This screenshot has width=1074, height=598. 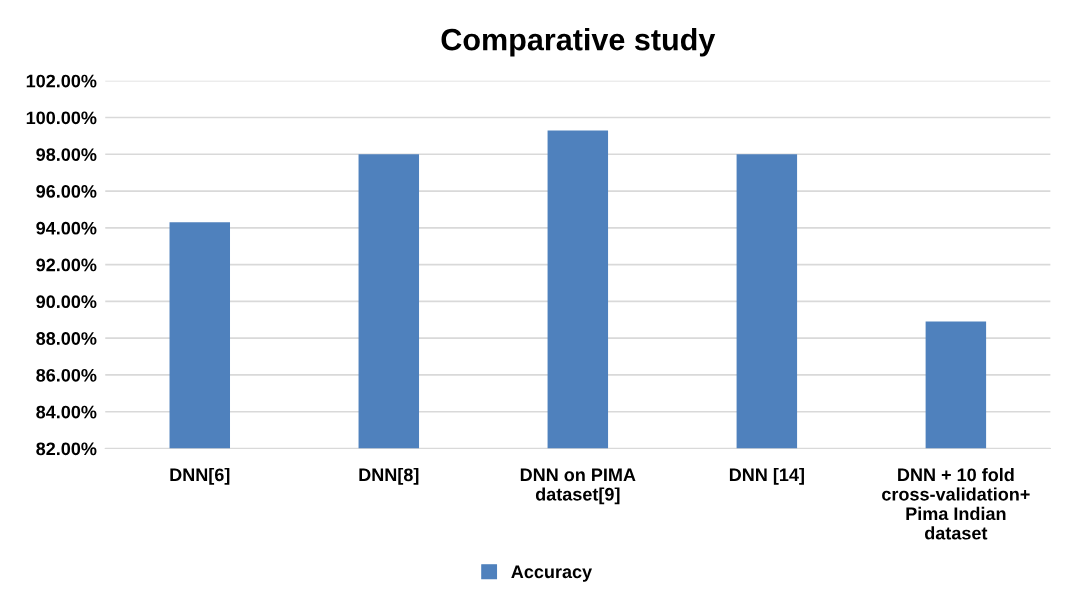 What do you see at coordinates (66, 154) in the screenshot?
I see `y-tick-label: 98.00%` at bounding box center [66, 154].